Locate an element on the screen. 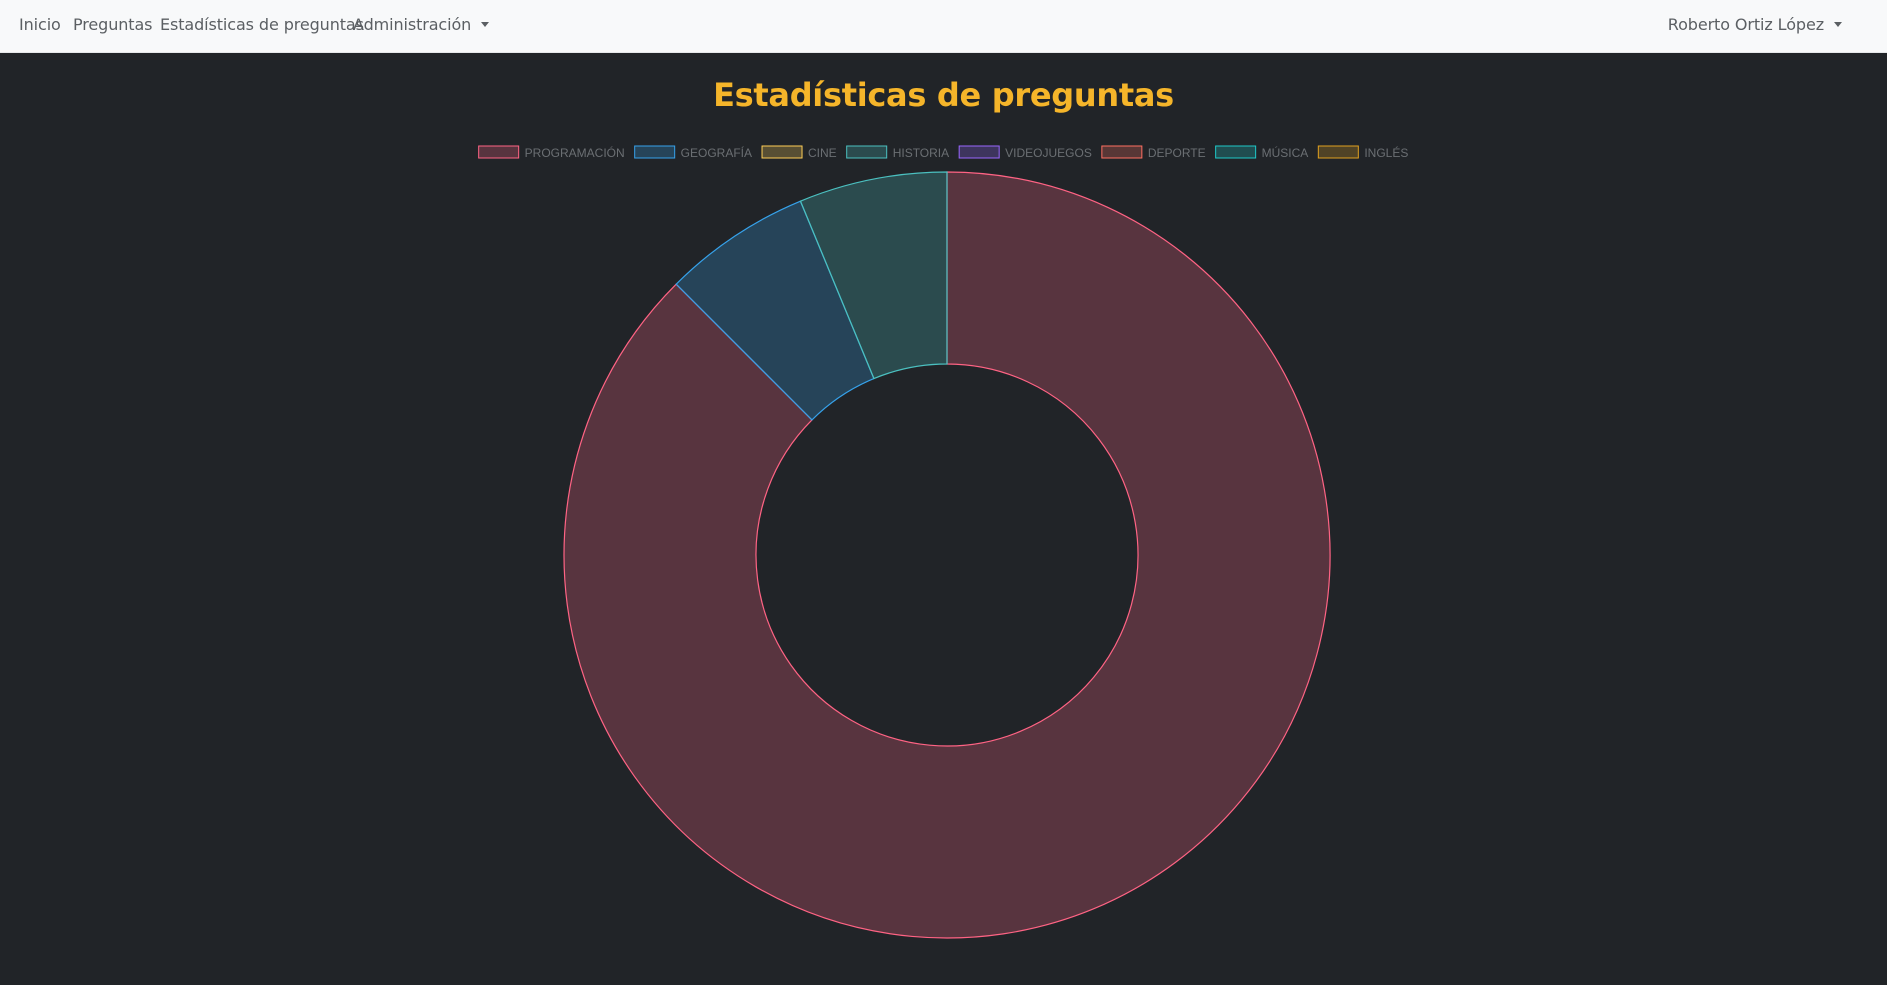 The image size is (1887, 985). legend-label: HISTORIA is located at coordinates (921, 153).